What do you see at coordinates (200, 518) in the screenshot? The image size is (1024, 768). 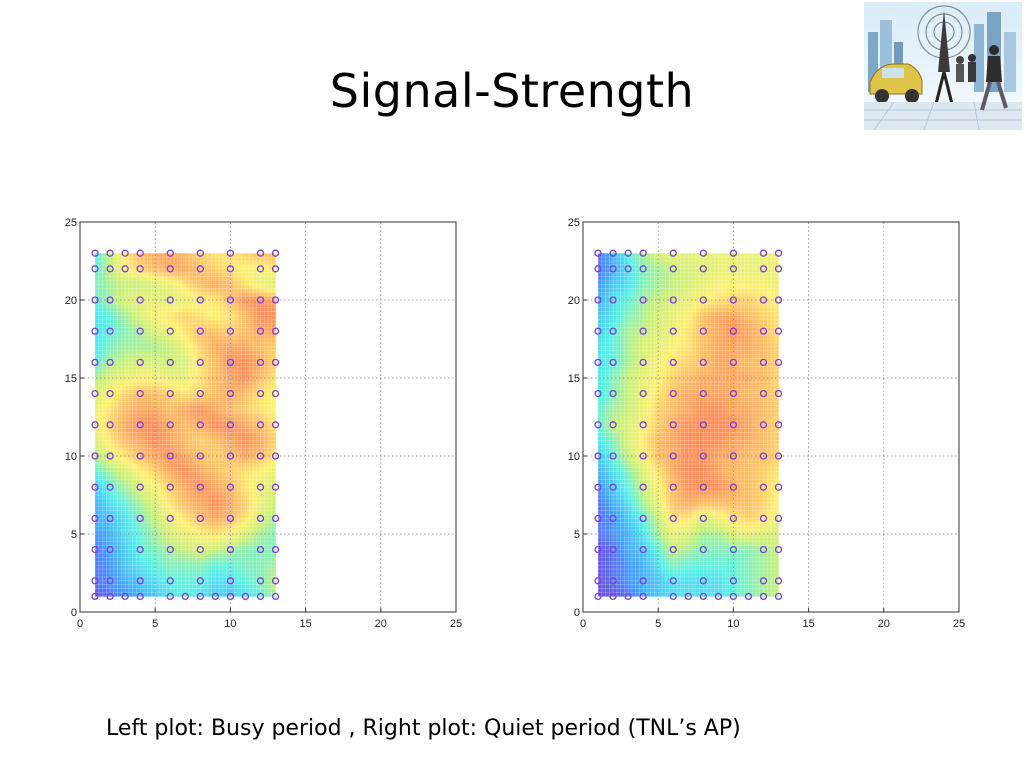 I see `left-measurement-marker` at bounding box center [200, 518].